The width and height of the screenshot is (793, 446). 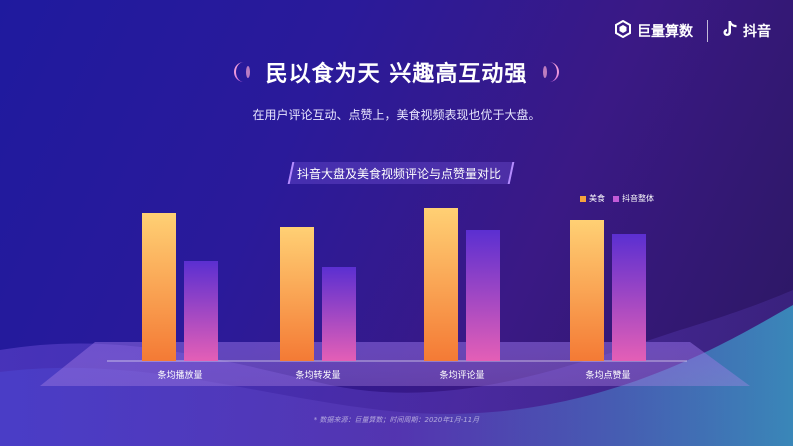 What do you see at coordinates (597, 198) in the screenshot?
I see `legend-label-food: 美食` at bounding box center [597, 198].